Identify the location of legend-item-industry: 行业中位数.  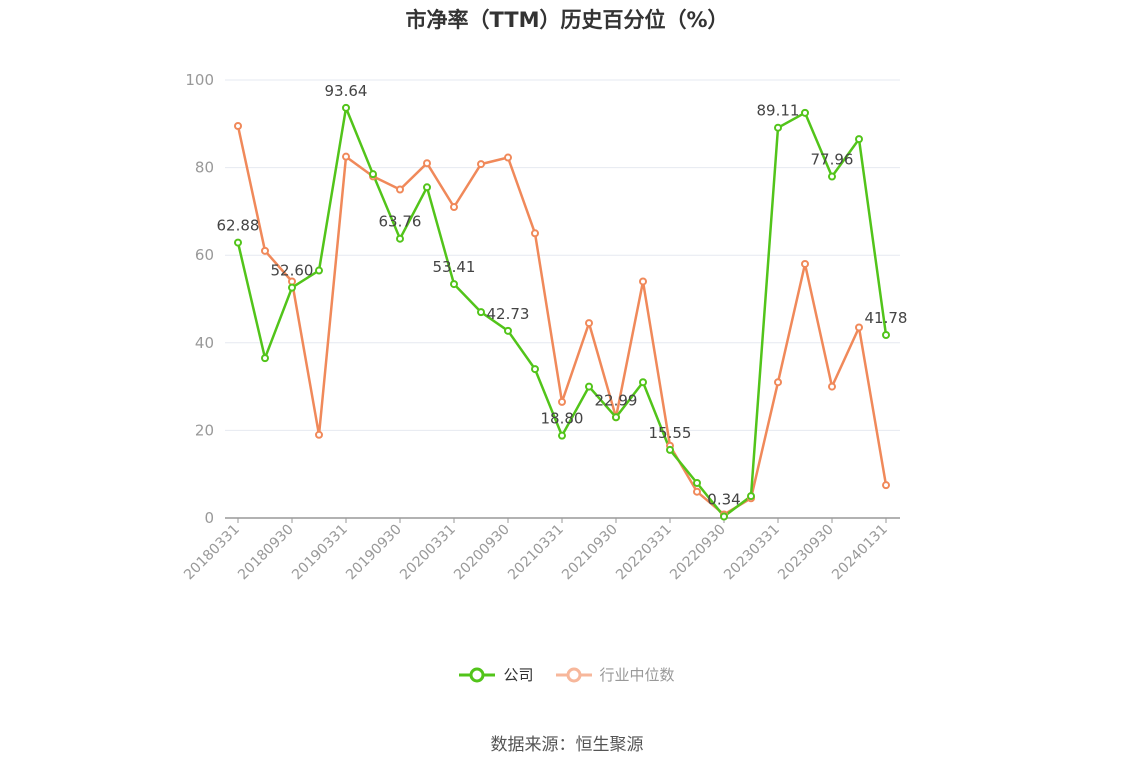
(615, 674).